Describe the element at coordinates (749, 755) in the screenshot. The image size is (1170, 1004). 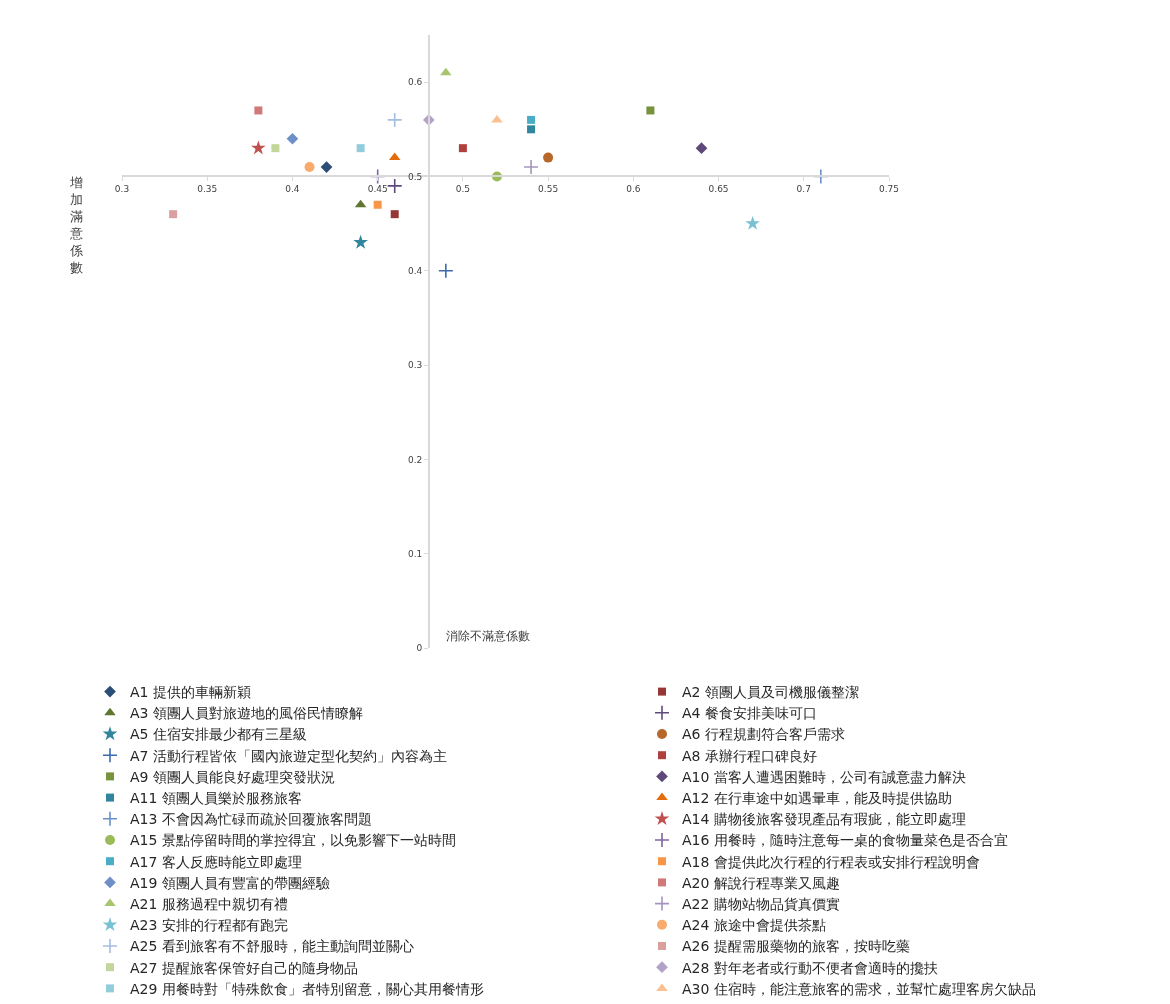
I see `legend-label: A8 承辦行程口碑良好` at that location.